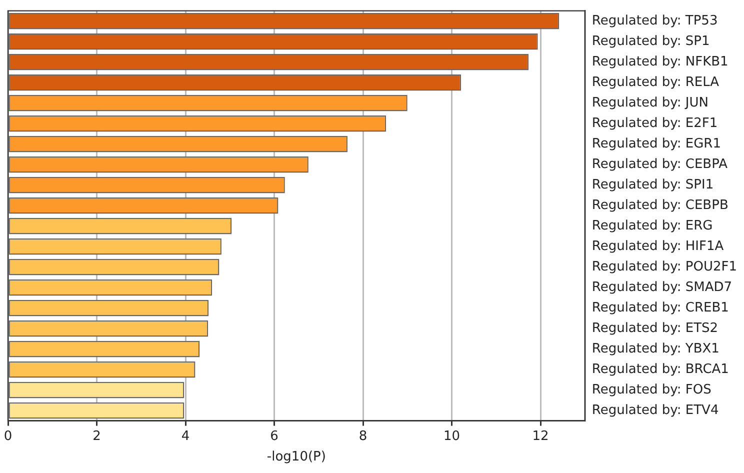 The height and width of the screenshot is (473, 744). I want to click on y-tick-label: Regulated by: SP1, so click(651, 41).